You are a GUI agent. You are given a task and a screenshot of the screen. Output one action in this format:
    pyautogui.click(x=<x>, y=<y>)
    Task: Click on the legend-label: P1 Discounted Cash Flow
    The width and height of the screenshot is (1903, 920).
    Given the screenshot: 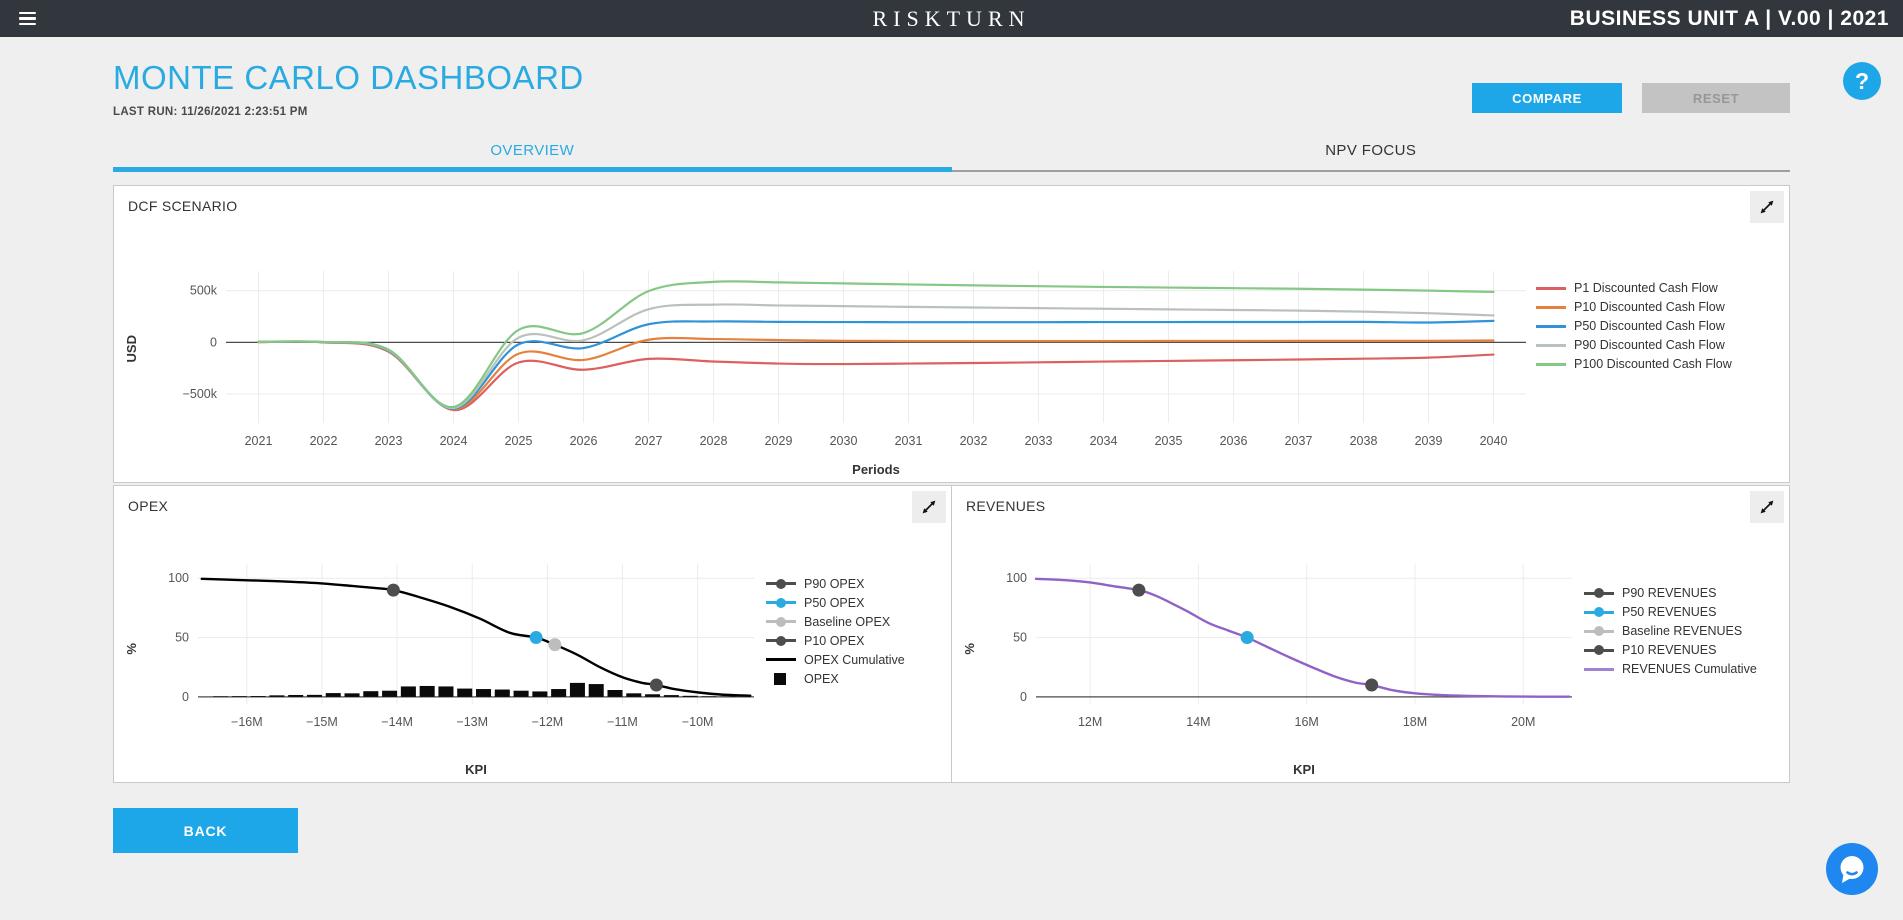 What is the action you would take?
    pyautogui.click(x=1646, y=288)
    